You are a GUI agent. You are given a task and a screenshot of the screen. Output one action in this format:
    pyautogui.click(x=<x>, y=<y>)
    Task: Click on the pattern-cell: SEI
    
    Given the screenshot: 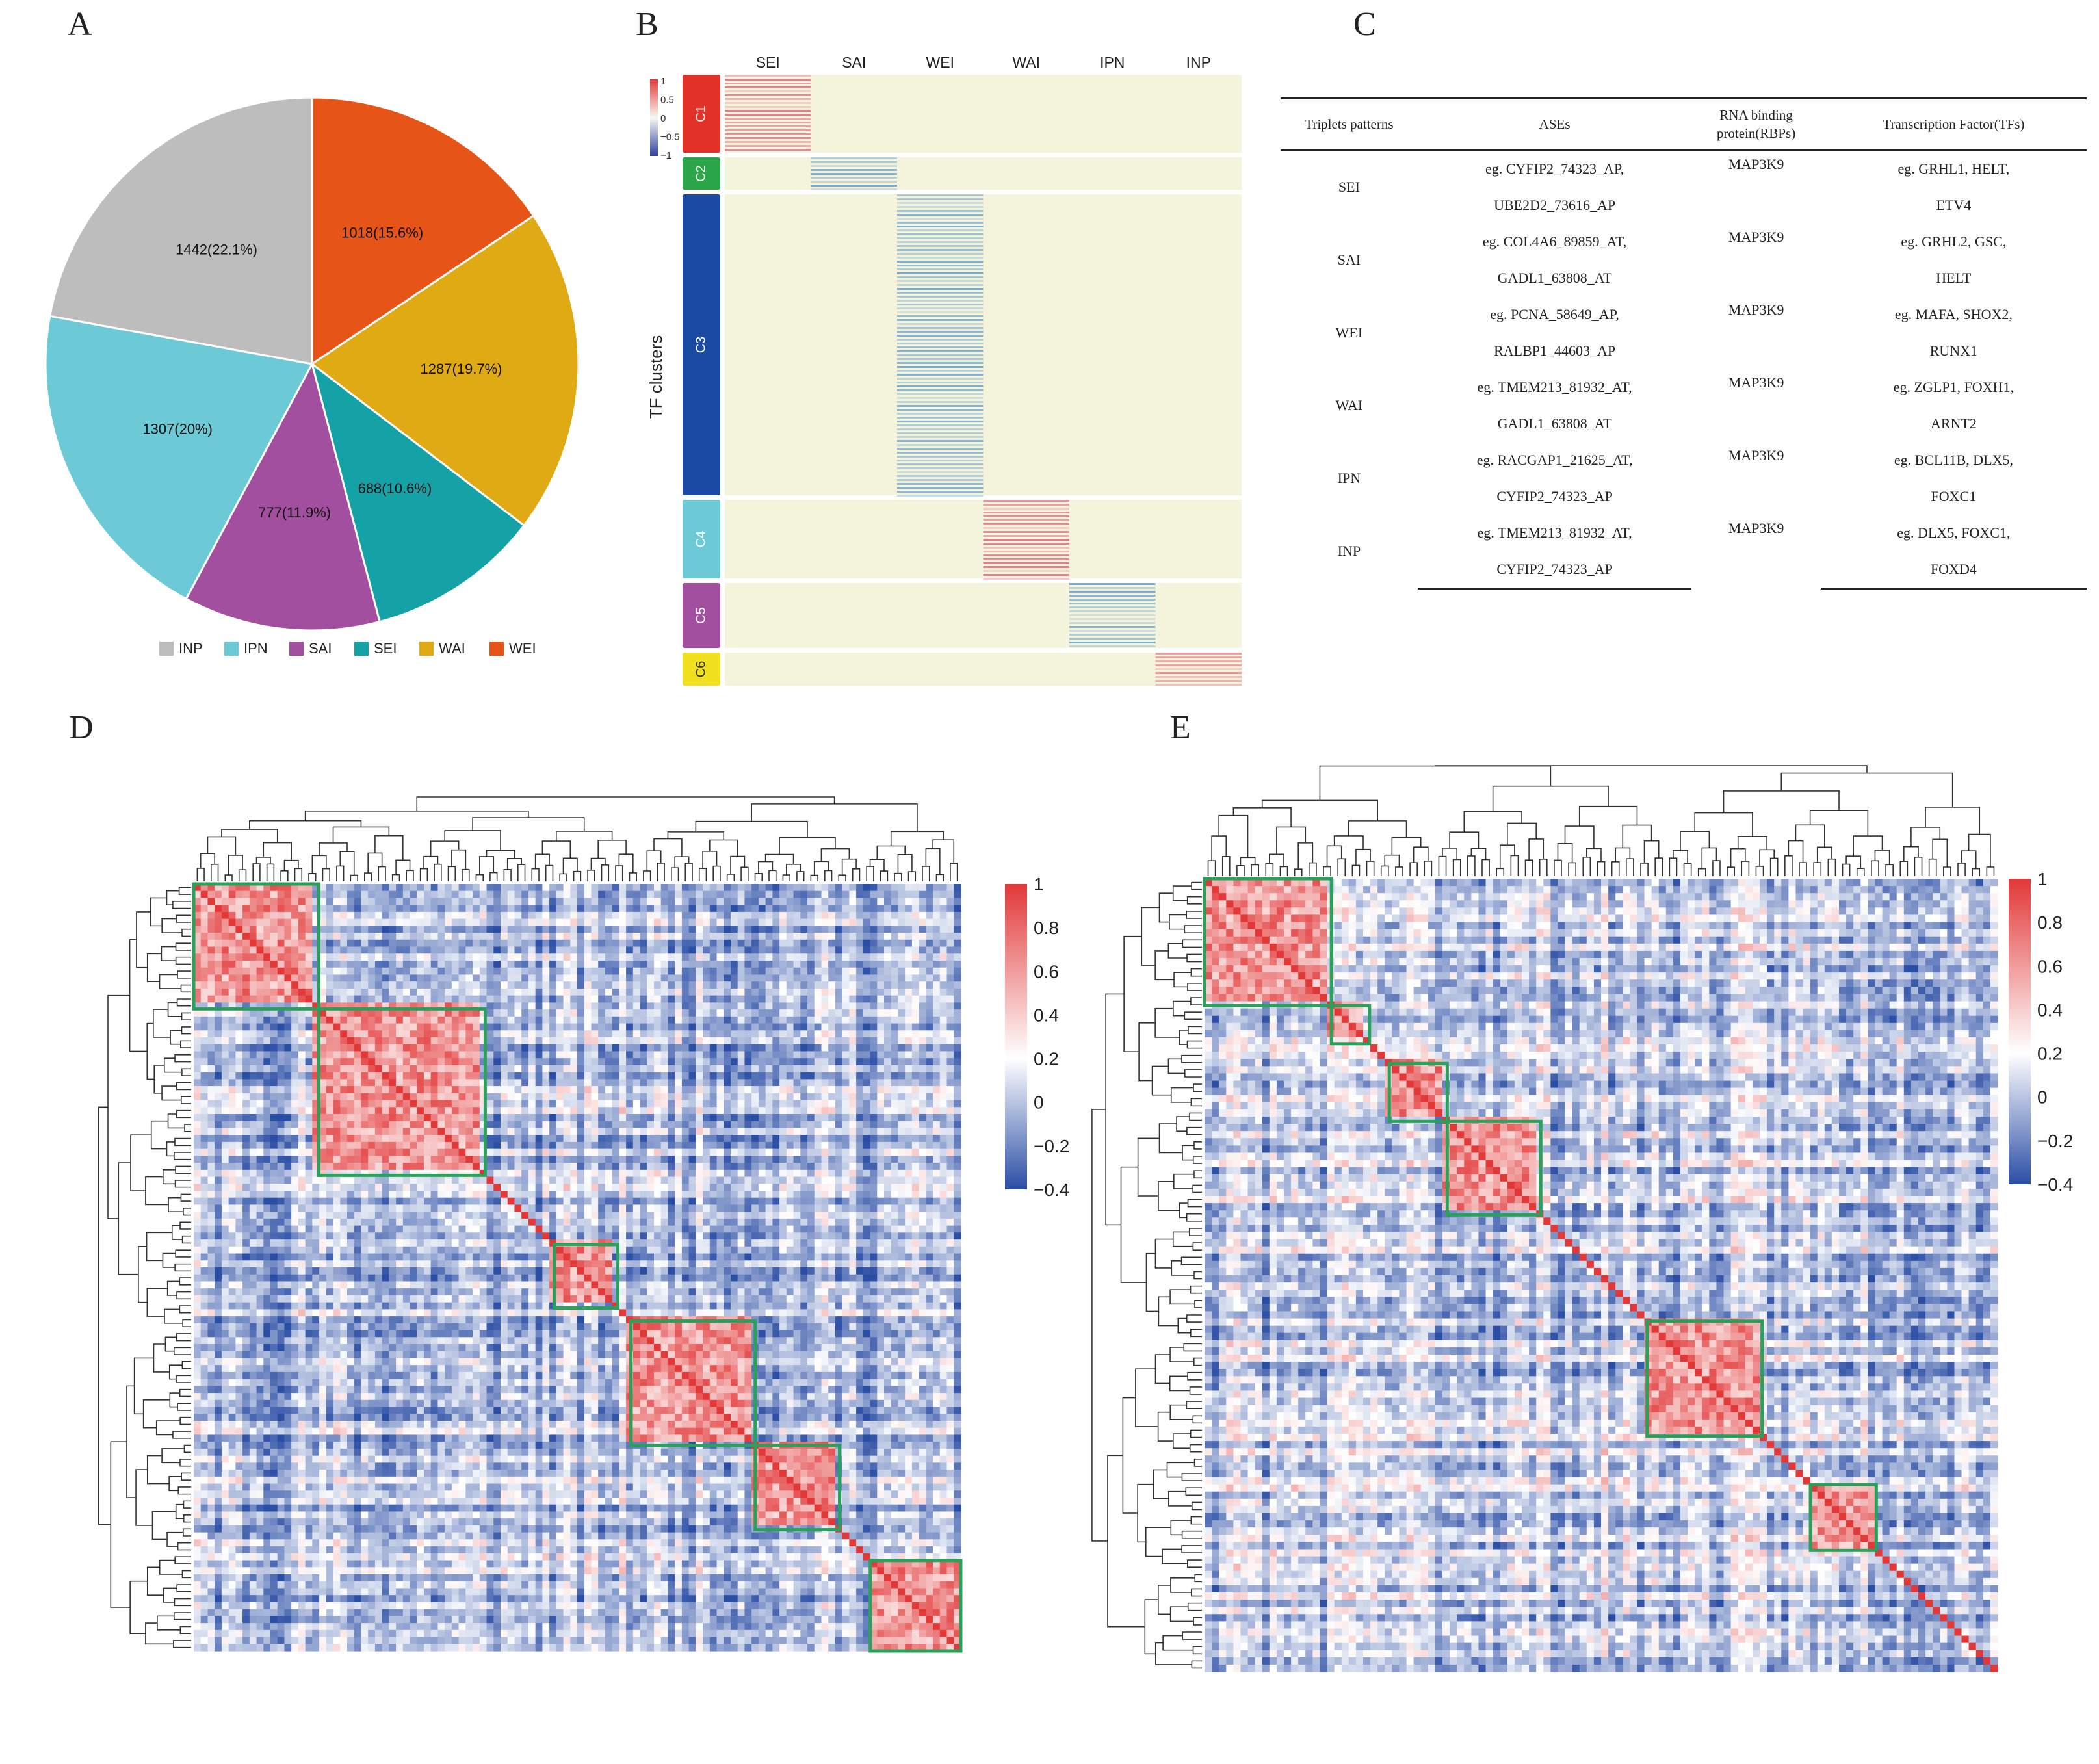 What is the action you would take?
    pyautogui.click(x=1349, y=187)
    